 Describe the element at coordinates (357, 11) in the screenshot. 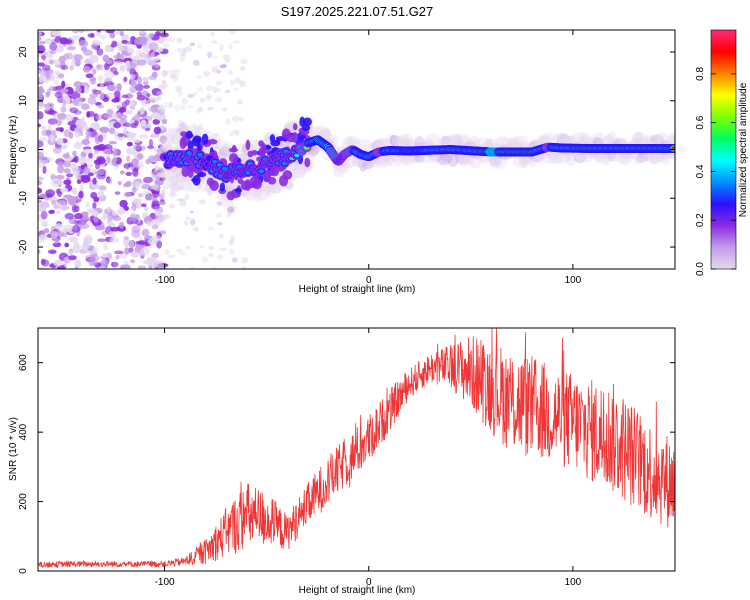

I see `figure-title: S197.2025.221.07.51.G27` at that location.